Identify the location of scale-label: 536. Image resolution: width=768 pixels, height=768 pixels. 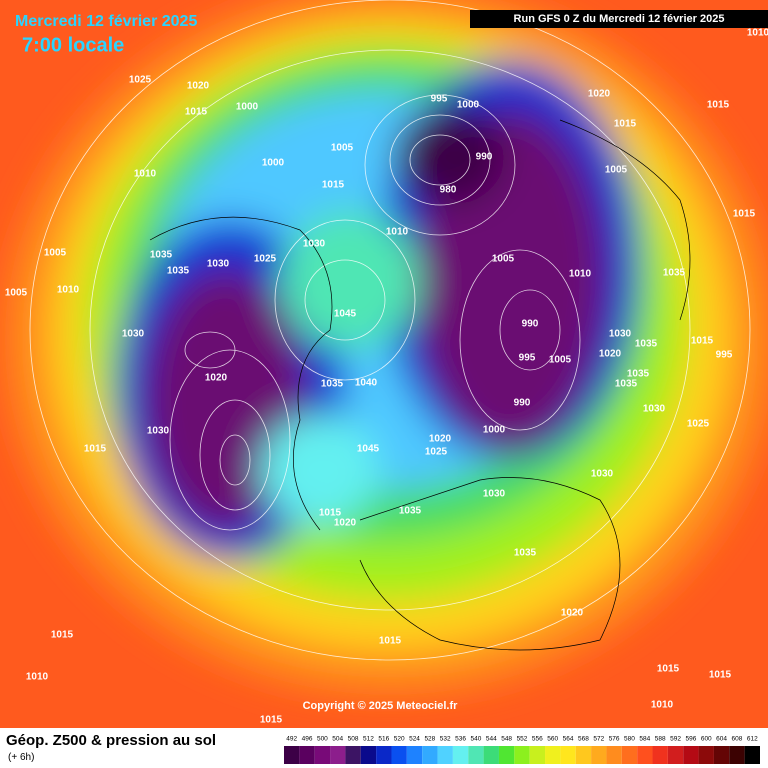
(460, 739).